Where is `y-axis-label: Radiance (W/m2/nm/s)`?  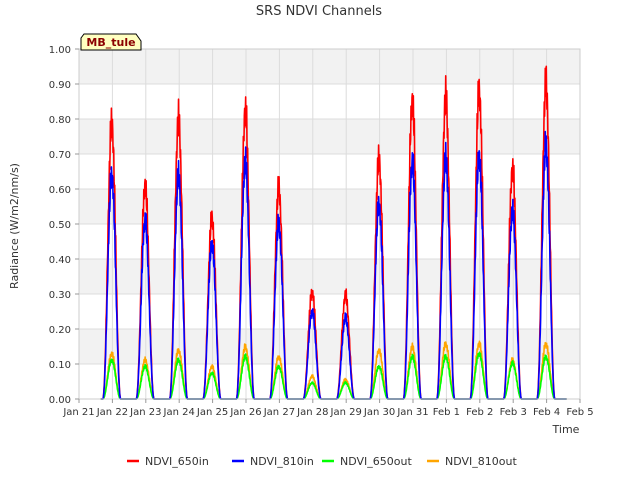 y-axis-label: Radiance (W/m2/nm/s) is located at coordinates (14, 226).